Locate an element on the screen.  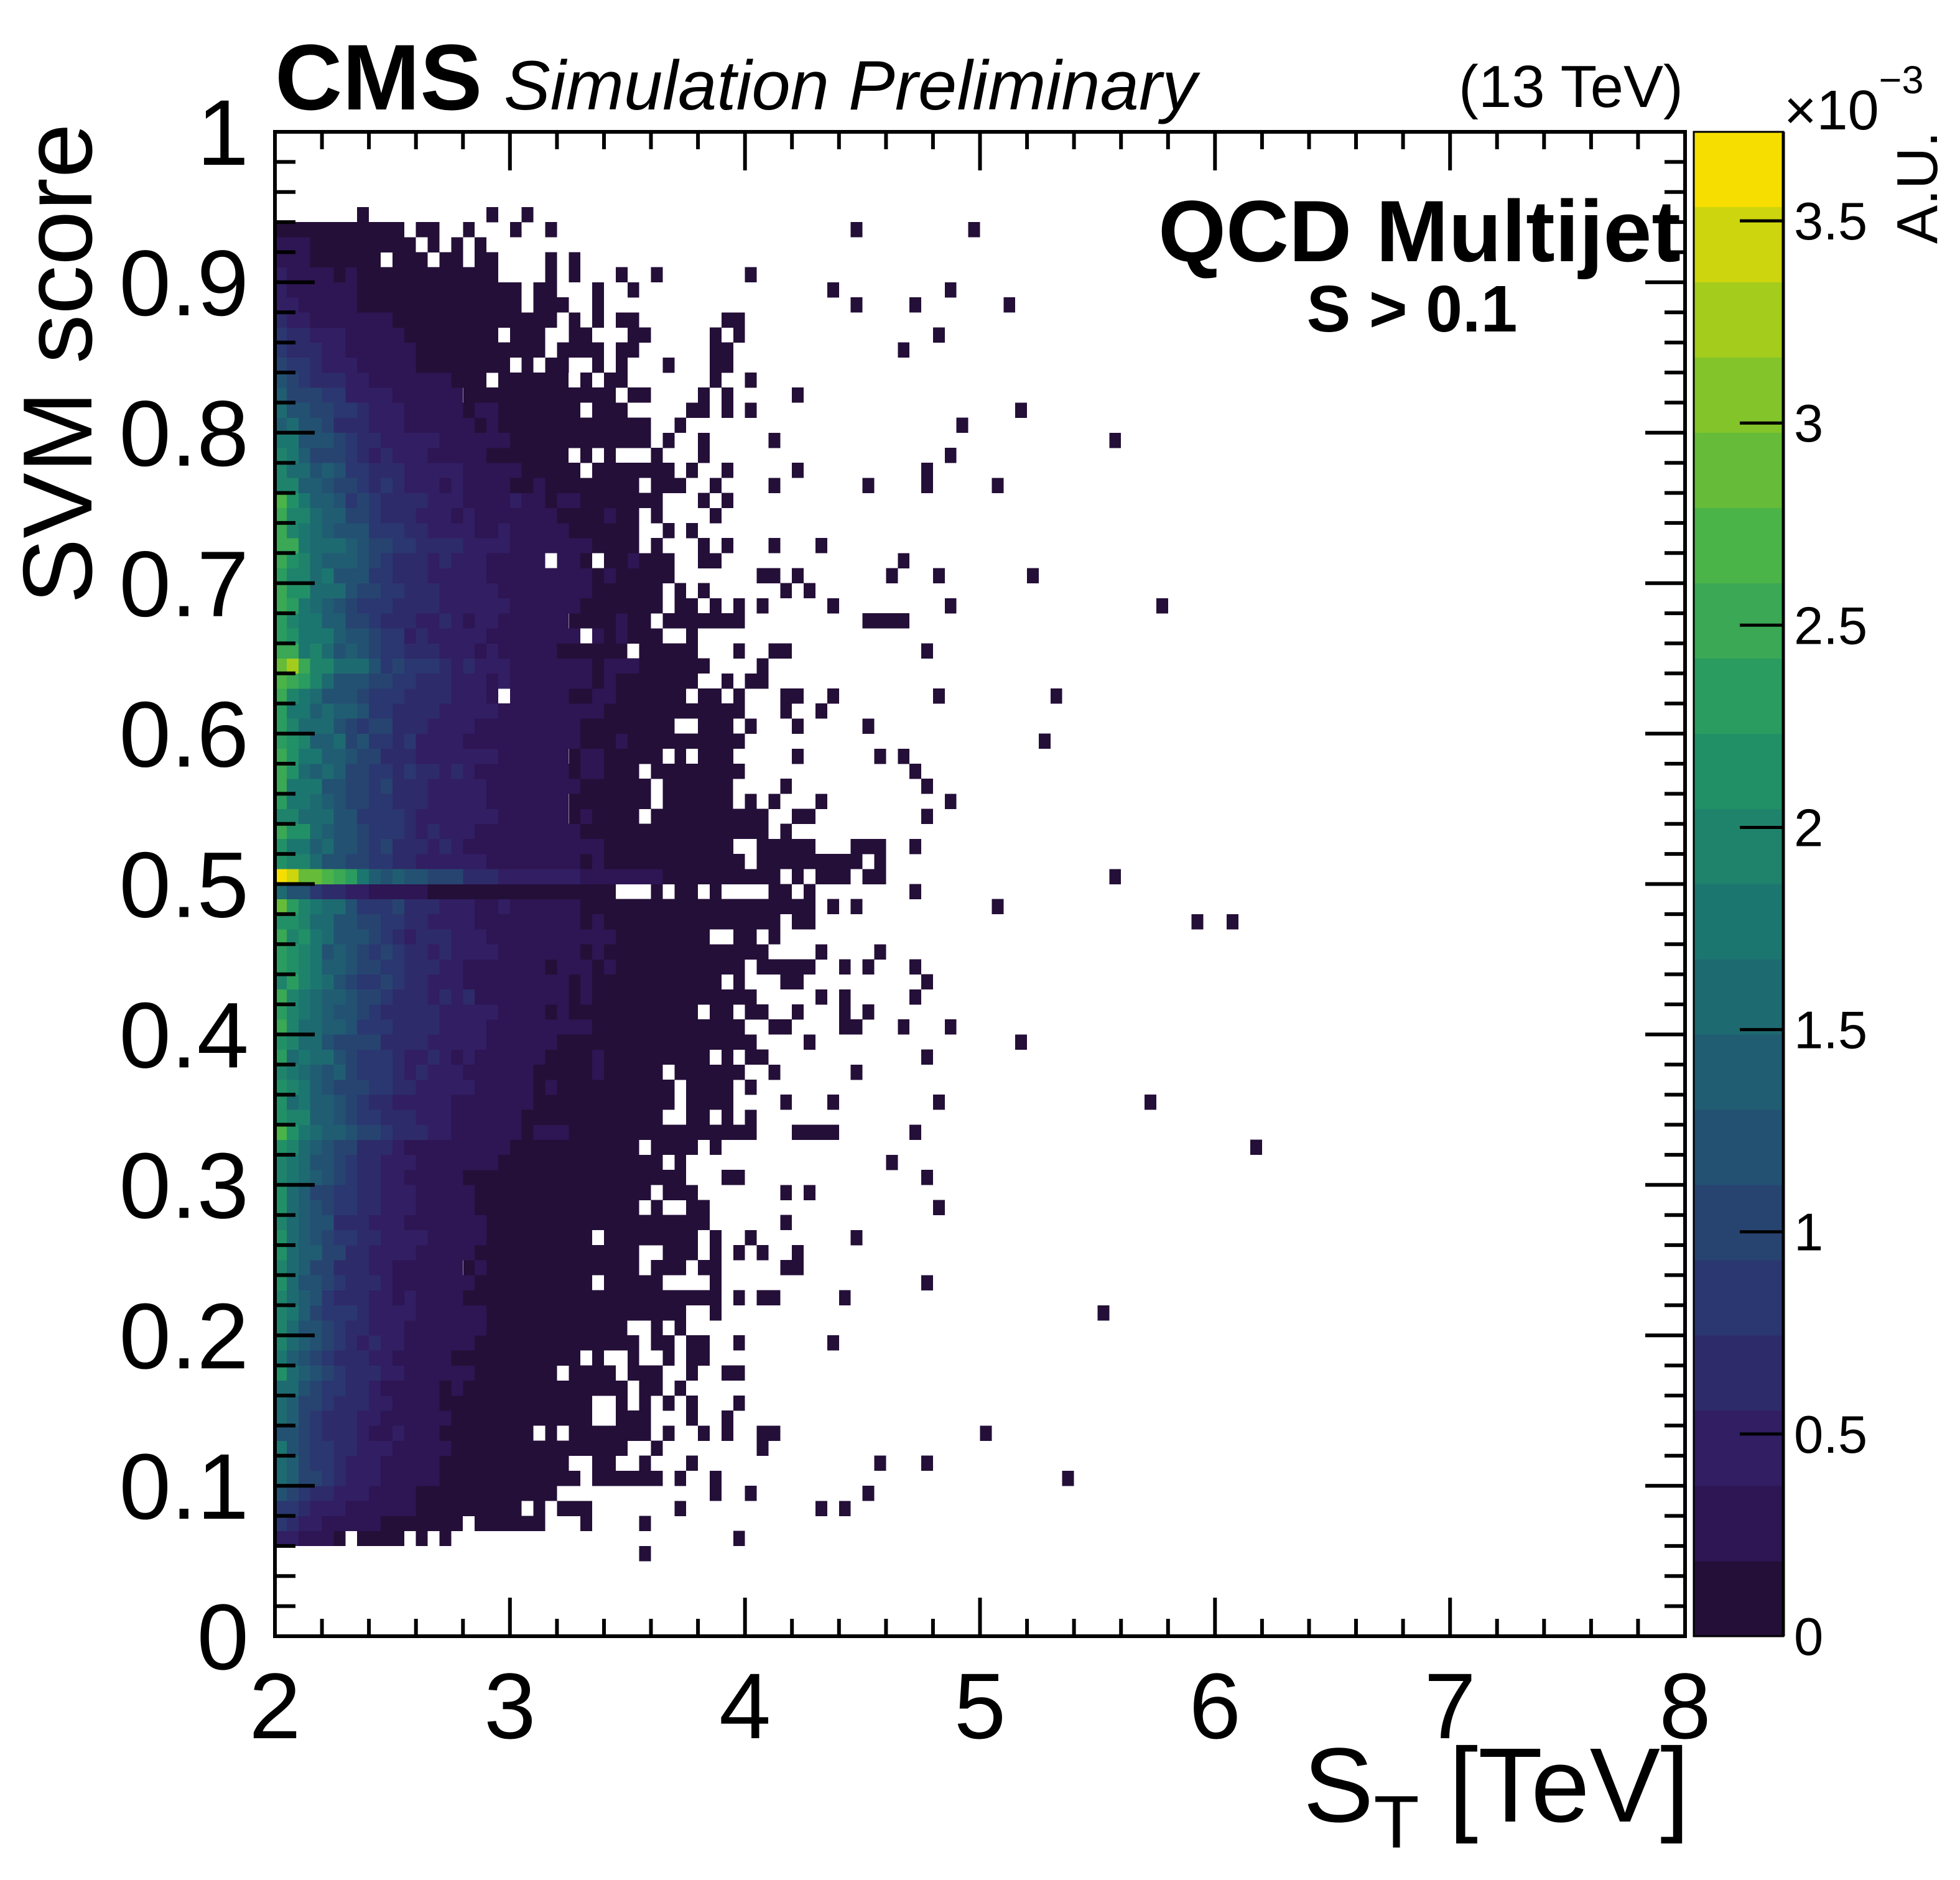
svg-text: 7 is located at coordinates (1449, 1706).